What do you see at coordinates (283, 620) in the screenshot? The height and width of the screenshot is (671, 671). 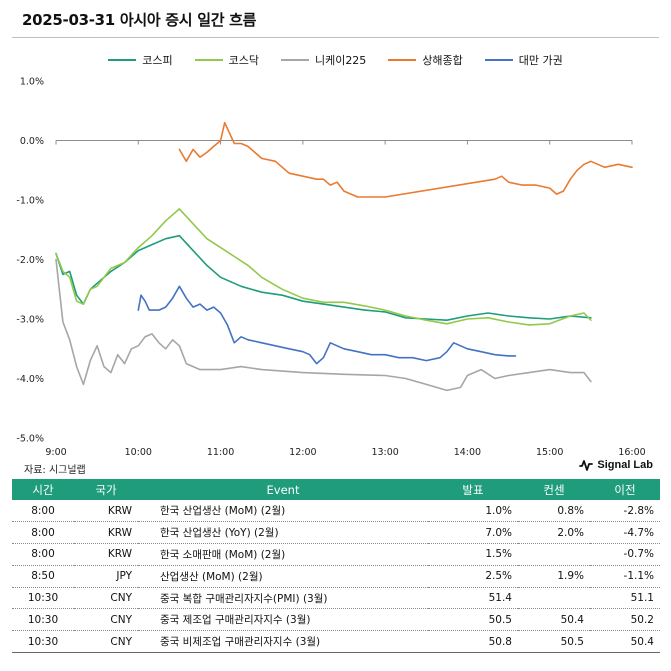 I see `cell-event: 중국 제조업 구매관리자지수 (3월)` at bounding box center [283, 620].